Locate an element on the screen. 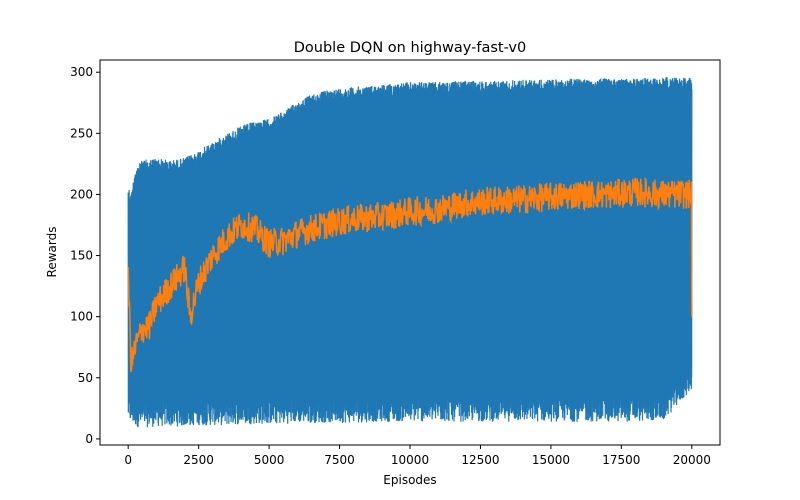 The image size is (800, 500). x-axis: 0 2500 5000 7500 10000 12500 15000 17500 20000 is located at coordinates (417, 456).